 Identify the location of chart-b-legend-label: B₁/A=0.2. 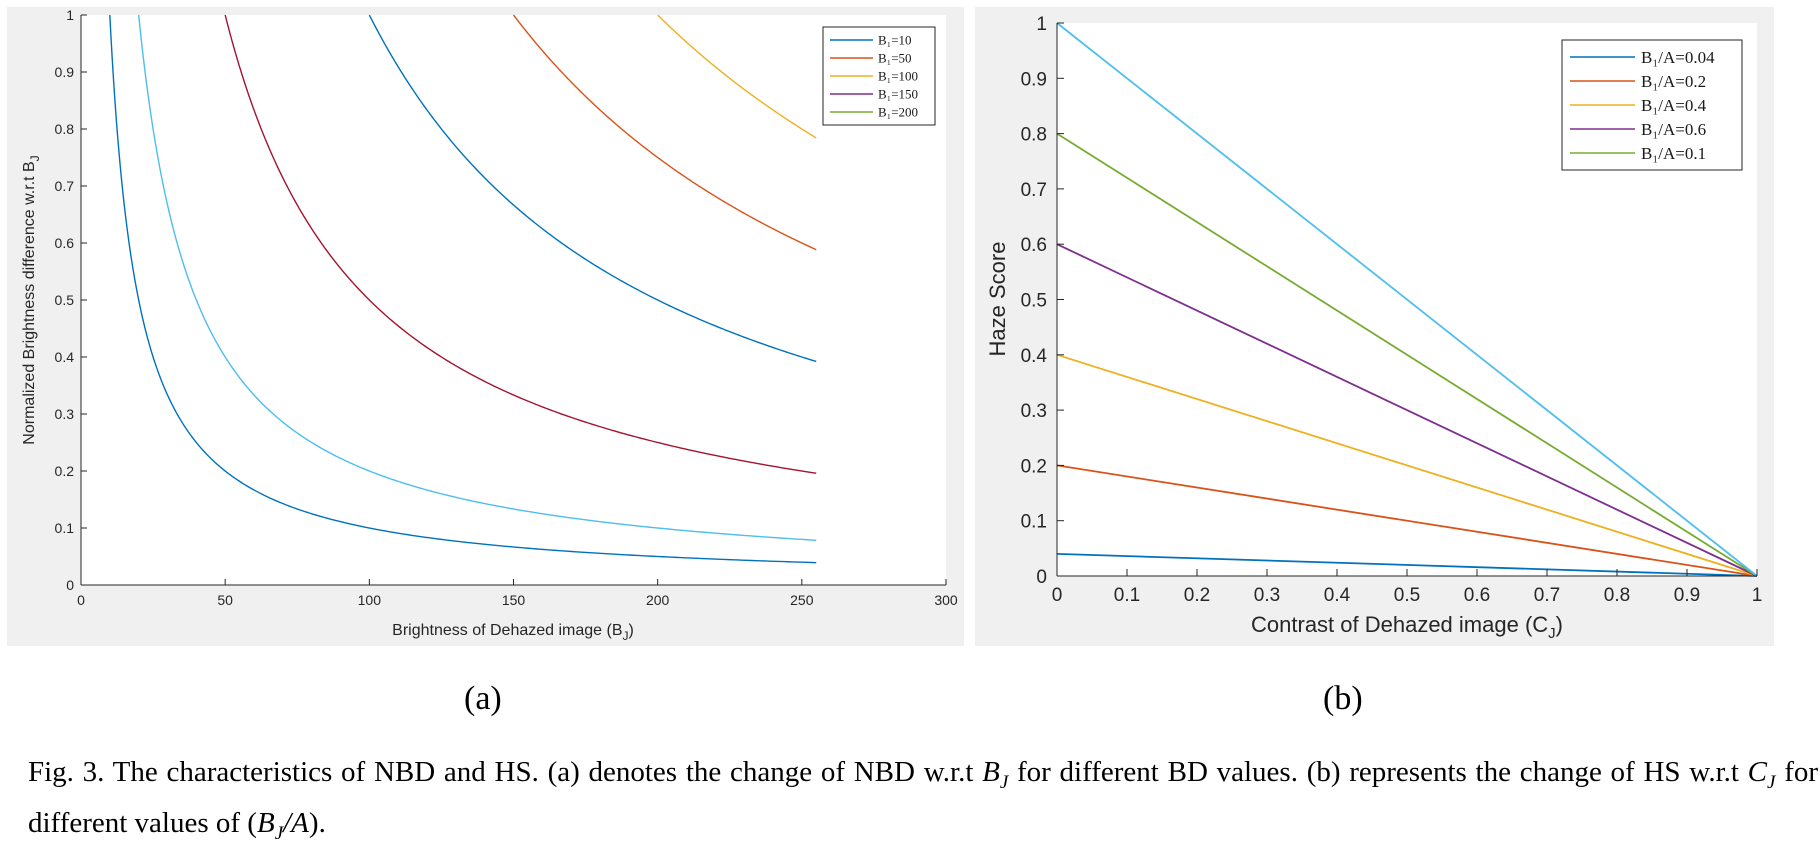
(1673, 81).